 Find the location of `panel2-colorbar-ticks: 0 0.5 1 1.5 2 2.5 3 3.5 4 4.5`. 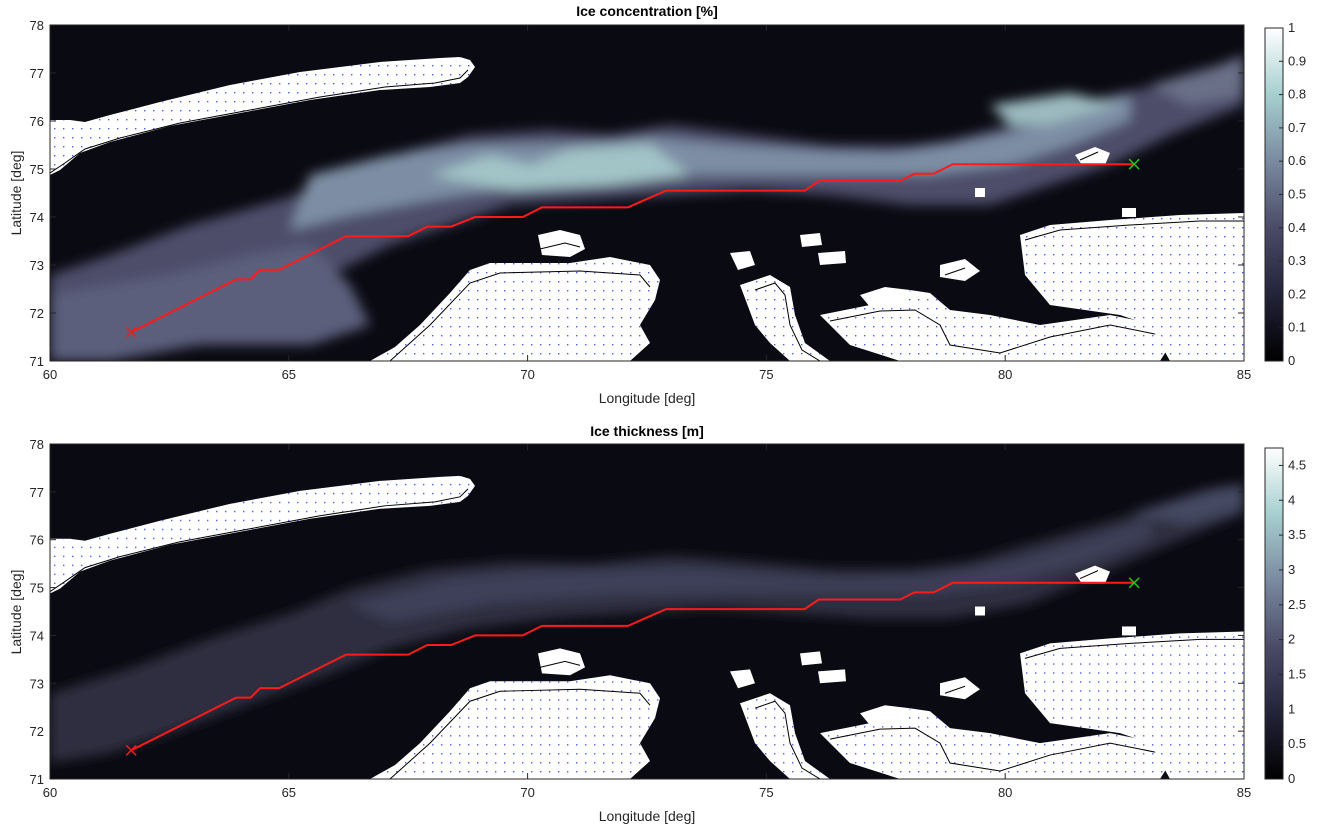

panel2-colorbar-ticks: 0 0.5 1 1.5 2 2.5 3 3.5 4 4.5 is located at coordinates (1292, 621).